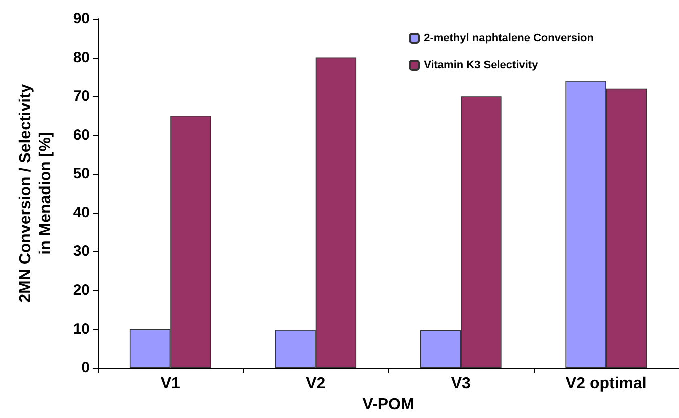 This screenshot has width=679, height=418. What do you see at coordinates (86, 368) in the screenshot?
I see `y-tick-label: 0` at bounding box center [86, 368].